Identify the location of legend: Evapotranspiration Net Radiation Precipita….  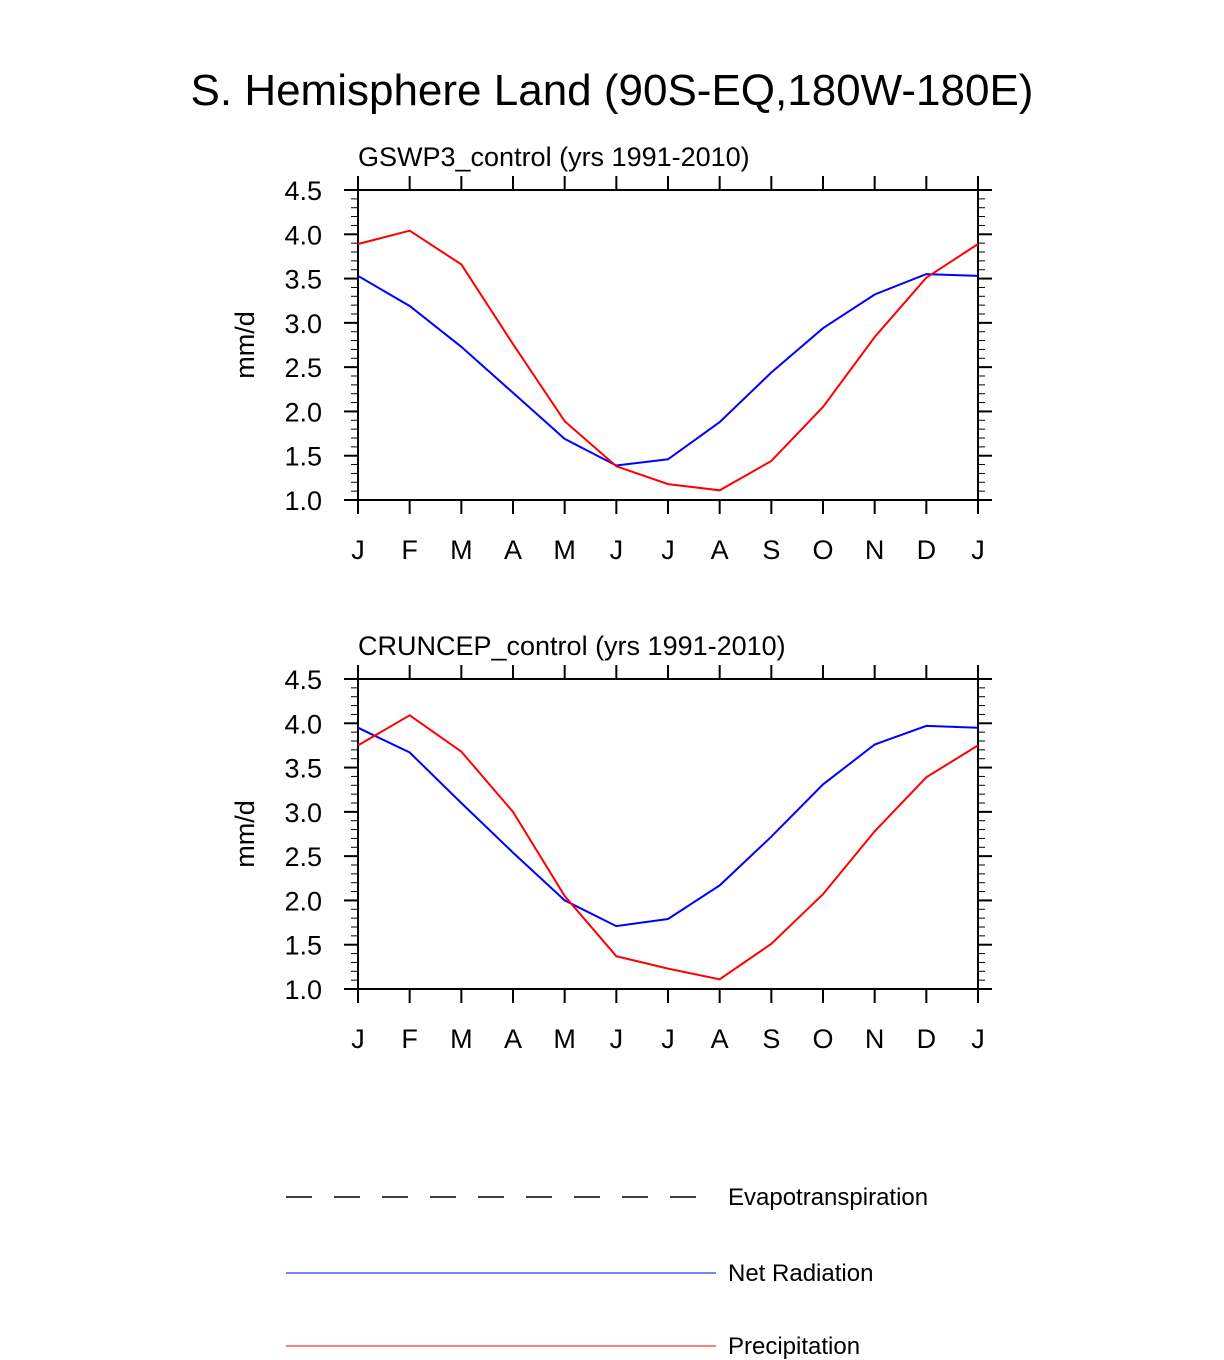
(607, 1272).